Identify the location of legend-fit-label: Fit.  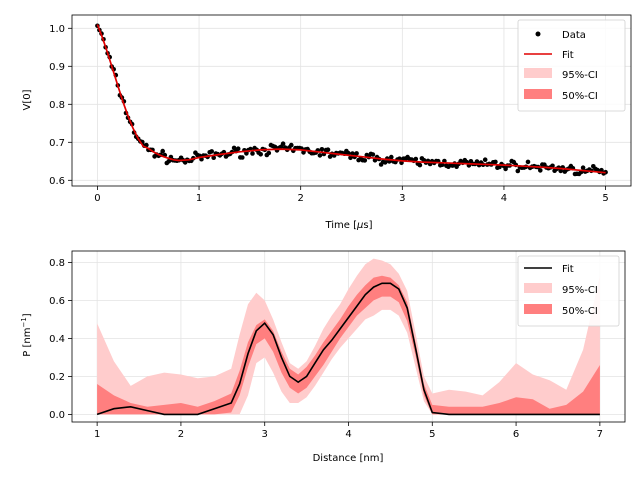
(568, 55).